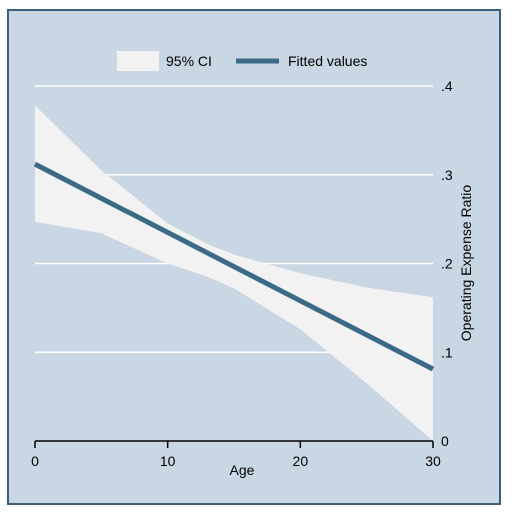 This screenshot has height=514, width=512. I want to click on y-tick-label: .2, so click(447, 264).